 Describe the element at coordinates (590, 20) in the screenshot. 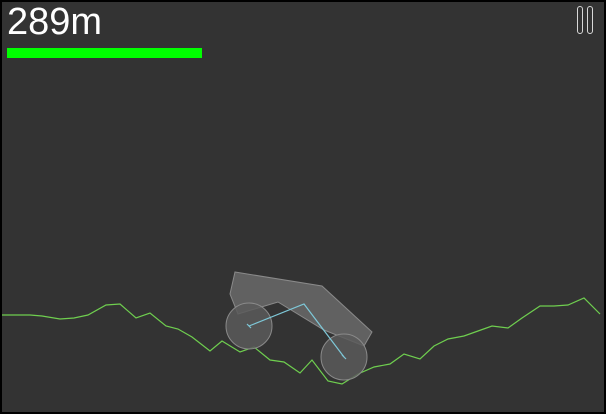

I see `pause-icon-bar-right` at that location.